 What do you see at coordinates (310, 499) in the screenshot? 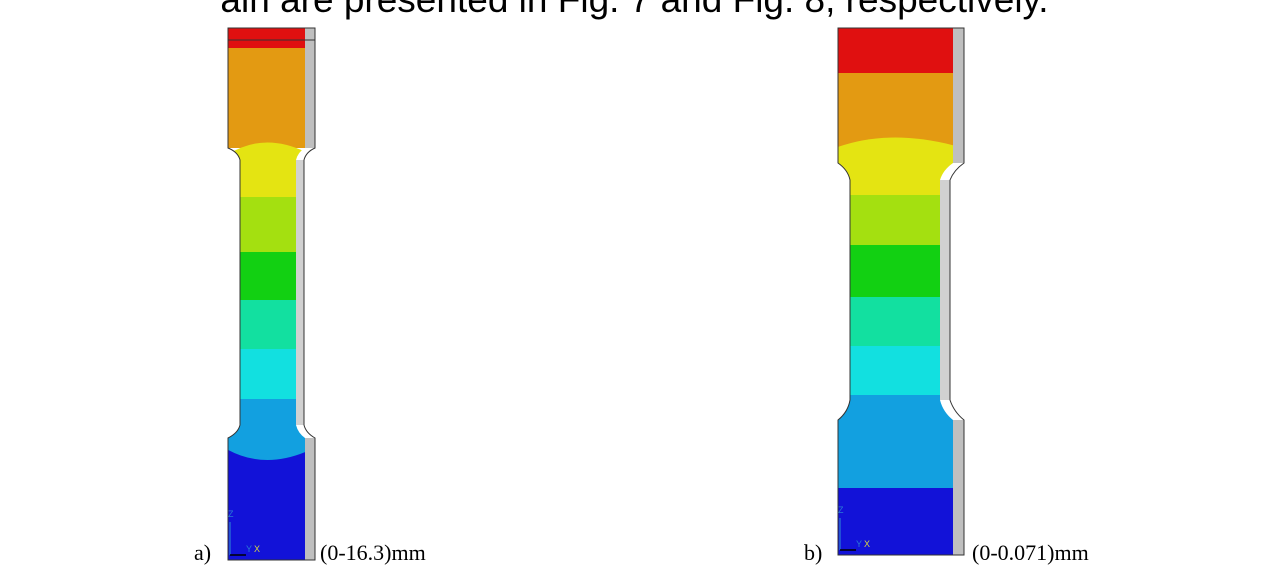
I see `side-face-a-bot` at bounding box center [310, 499].